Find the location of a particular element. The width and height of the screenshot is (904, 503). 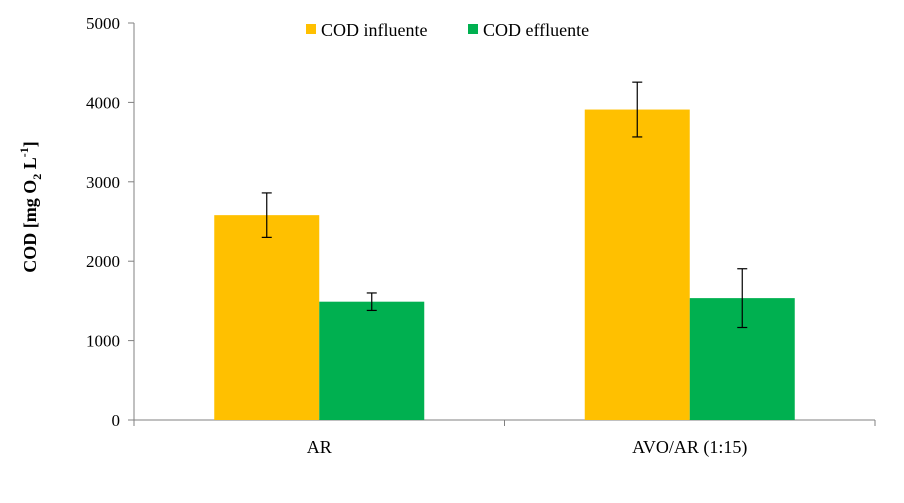

y-tick-label: 0 is located at coordinates (116, 420).